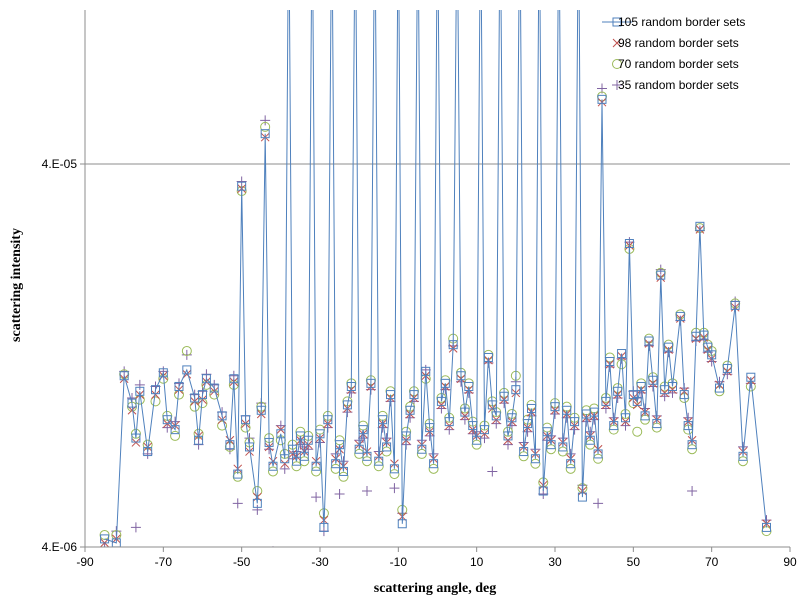 The width and height of the screenshot is (800, 600). What do you see at coordinates (790, 562) in the screenshot?
I see `x-tick-label: 90` at bounding box center [790, 562].